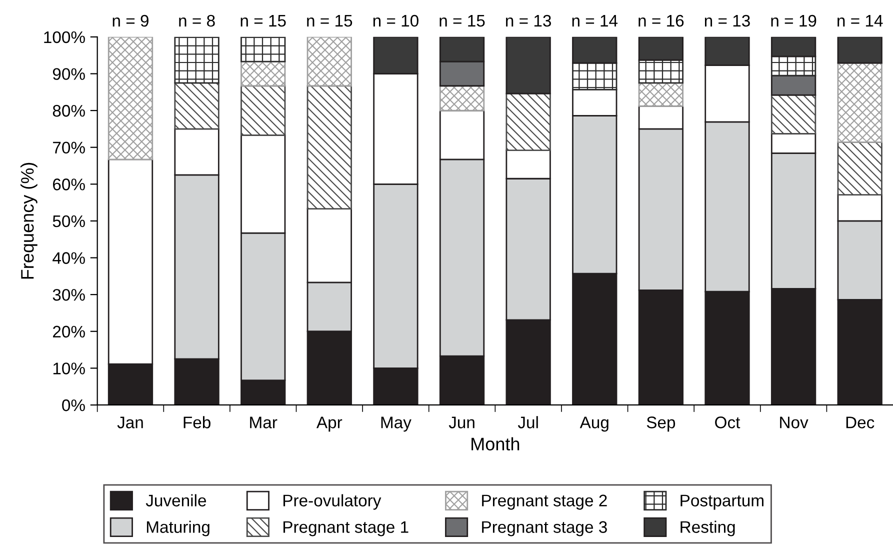  What do you see at coordinates (264, 422) in the screenshot?
I see `x-tick-label: Mar` at bounding box center [264, 422].